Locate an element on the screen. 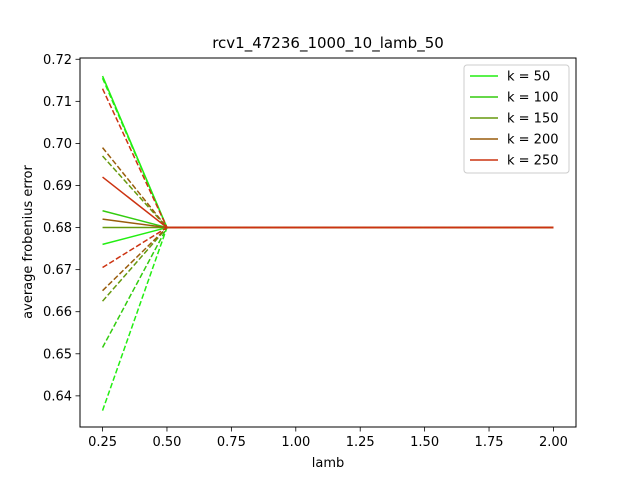  y-axis: 0.64 0.65 0.66 0.67 0.68 0.69 0.70 0.71 0.72 is located at coordinates (61, 228).